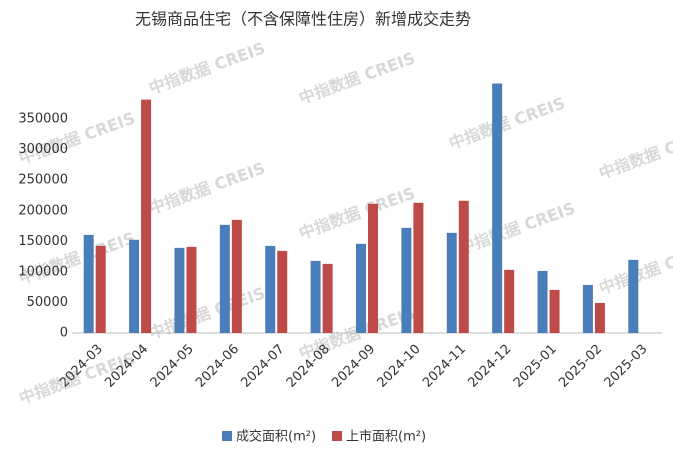 The height and width of the screenshot is (457, 673). What do you see at coordinates (580, 366) in the screenshot?
I see `x-tick-label: 2025-02` at bounding box center [580, 366].